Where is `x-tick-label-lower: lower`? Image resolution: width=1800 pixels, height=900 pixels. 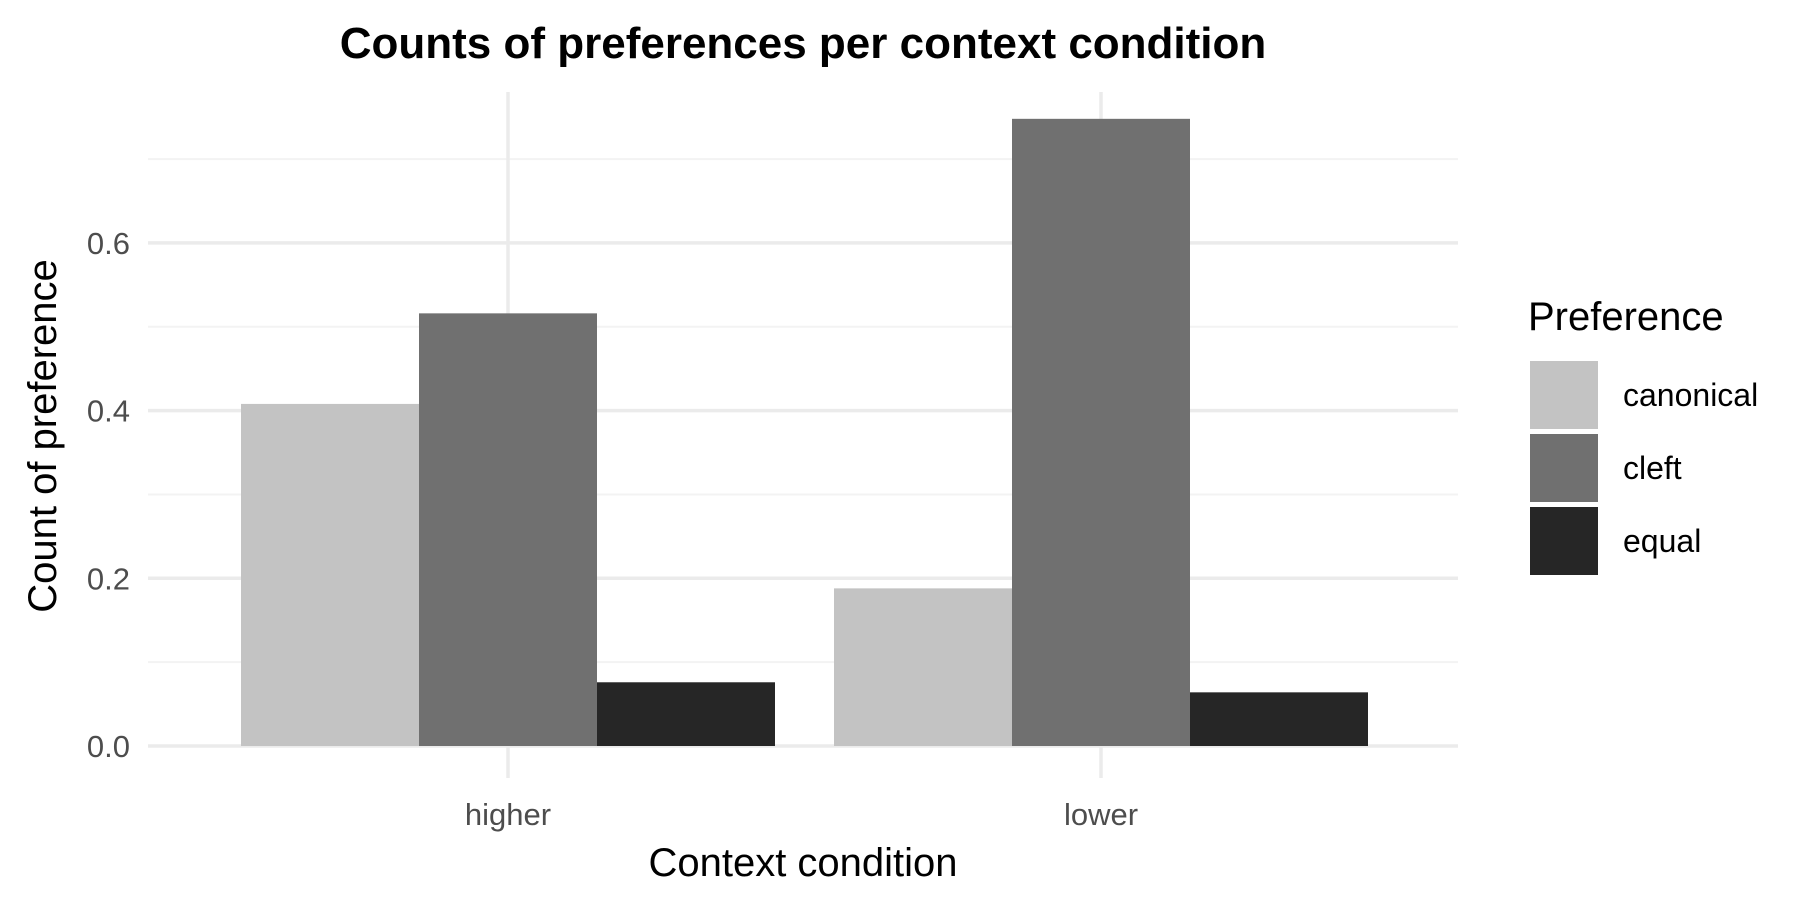 x-tick-label-lower: lower is located at coordinates (1101, 814).